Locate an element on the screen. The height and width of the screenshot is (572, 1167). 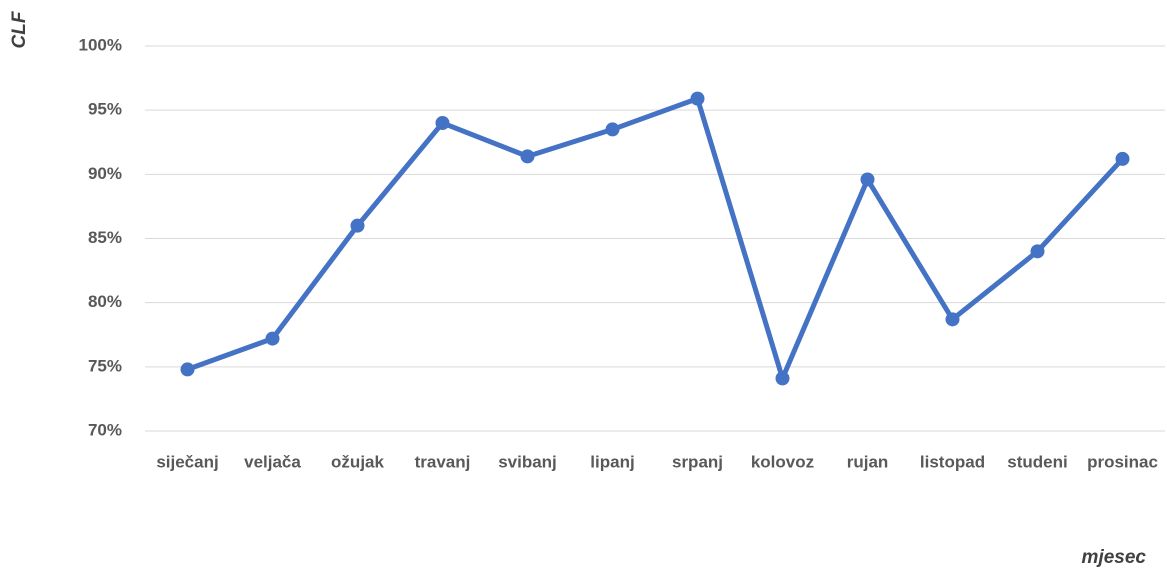
x-tick-label: srpanj is located at coordinates (697, 461).